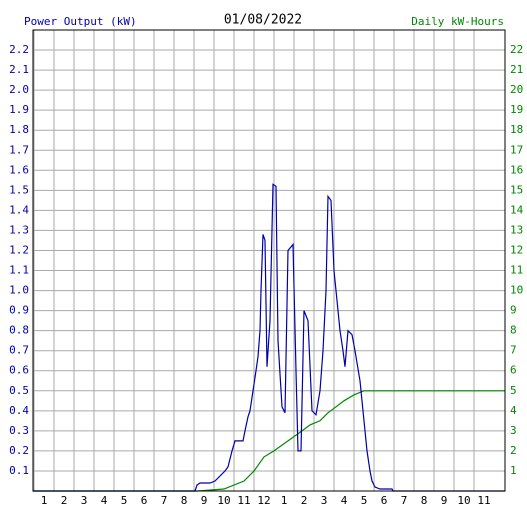 The height and width of the screenshot is (510, 527). Describe the element at coordinates (516, 290) in the screenshot. I see `y2-tick-label: 10` at that location.